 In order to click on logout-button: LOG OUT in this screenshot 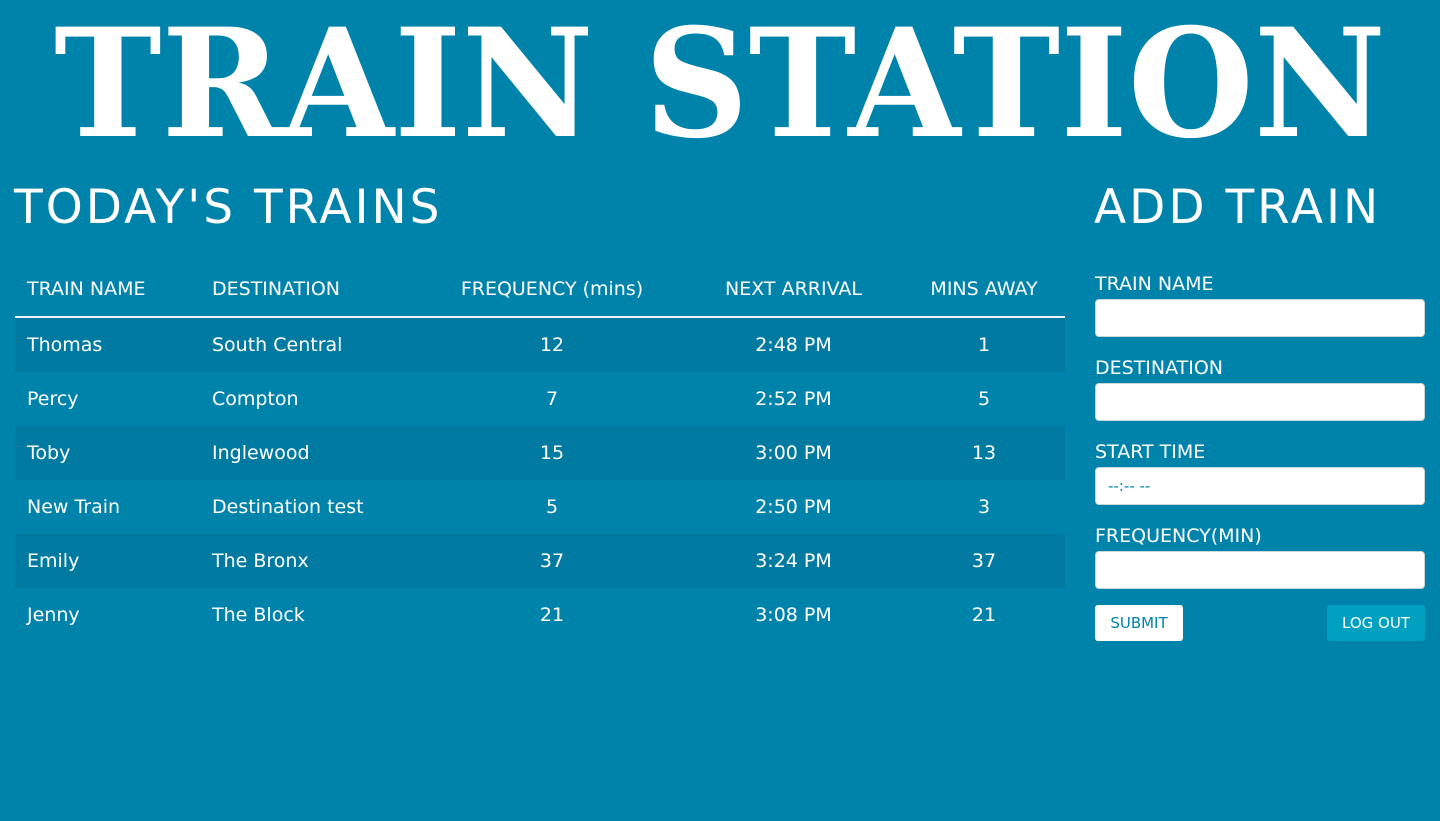, I will do `click(1376, 623)`.